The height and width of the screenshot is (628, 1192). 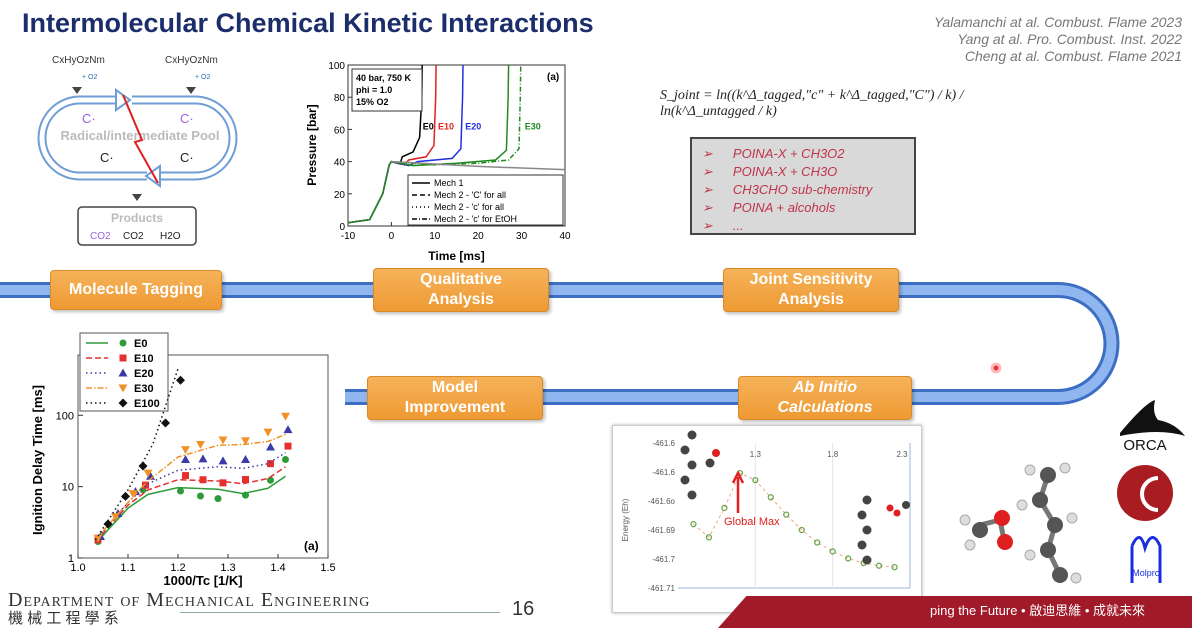 I want to click on x-tick-label: -10, so click(x=348, y=236).